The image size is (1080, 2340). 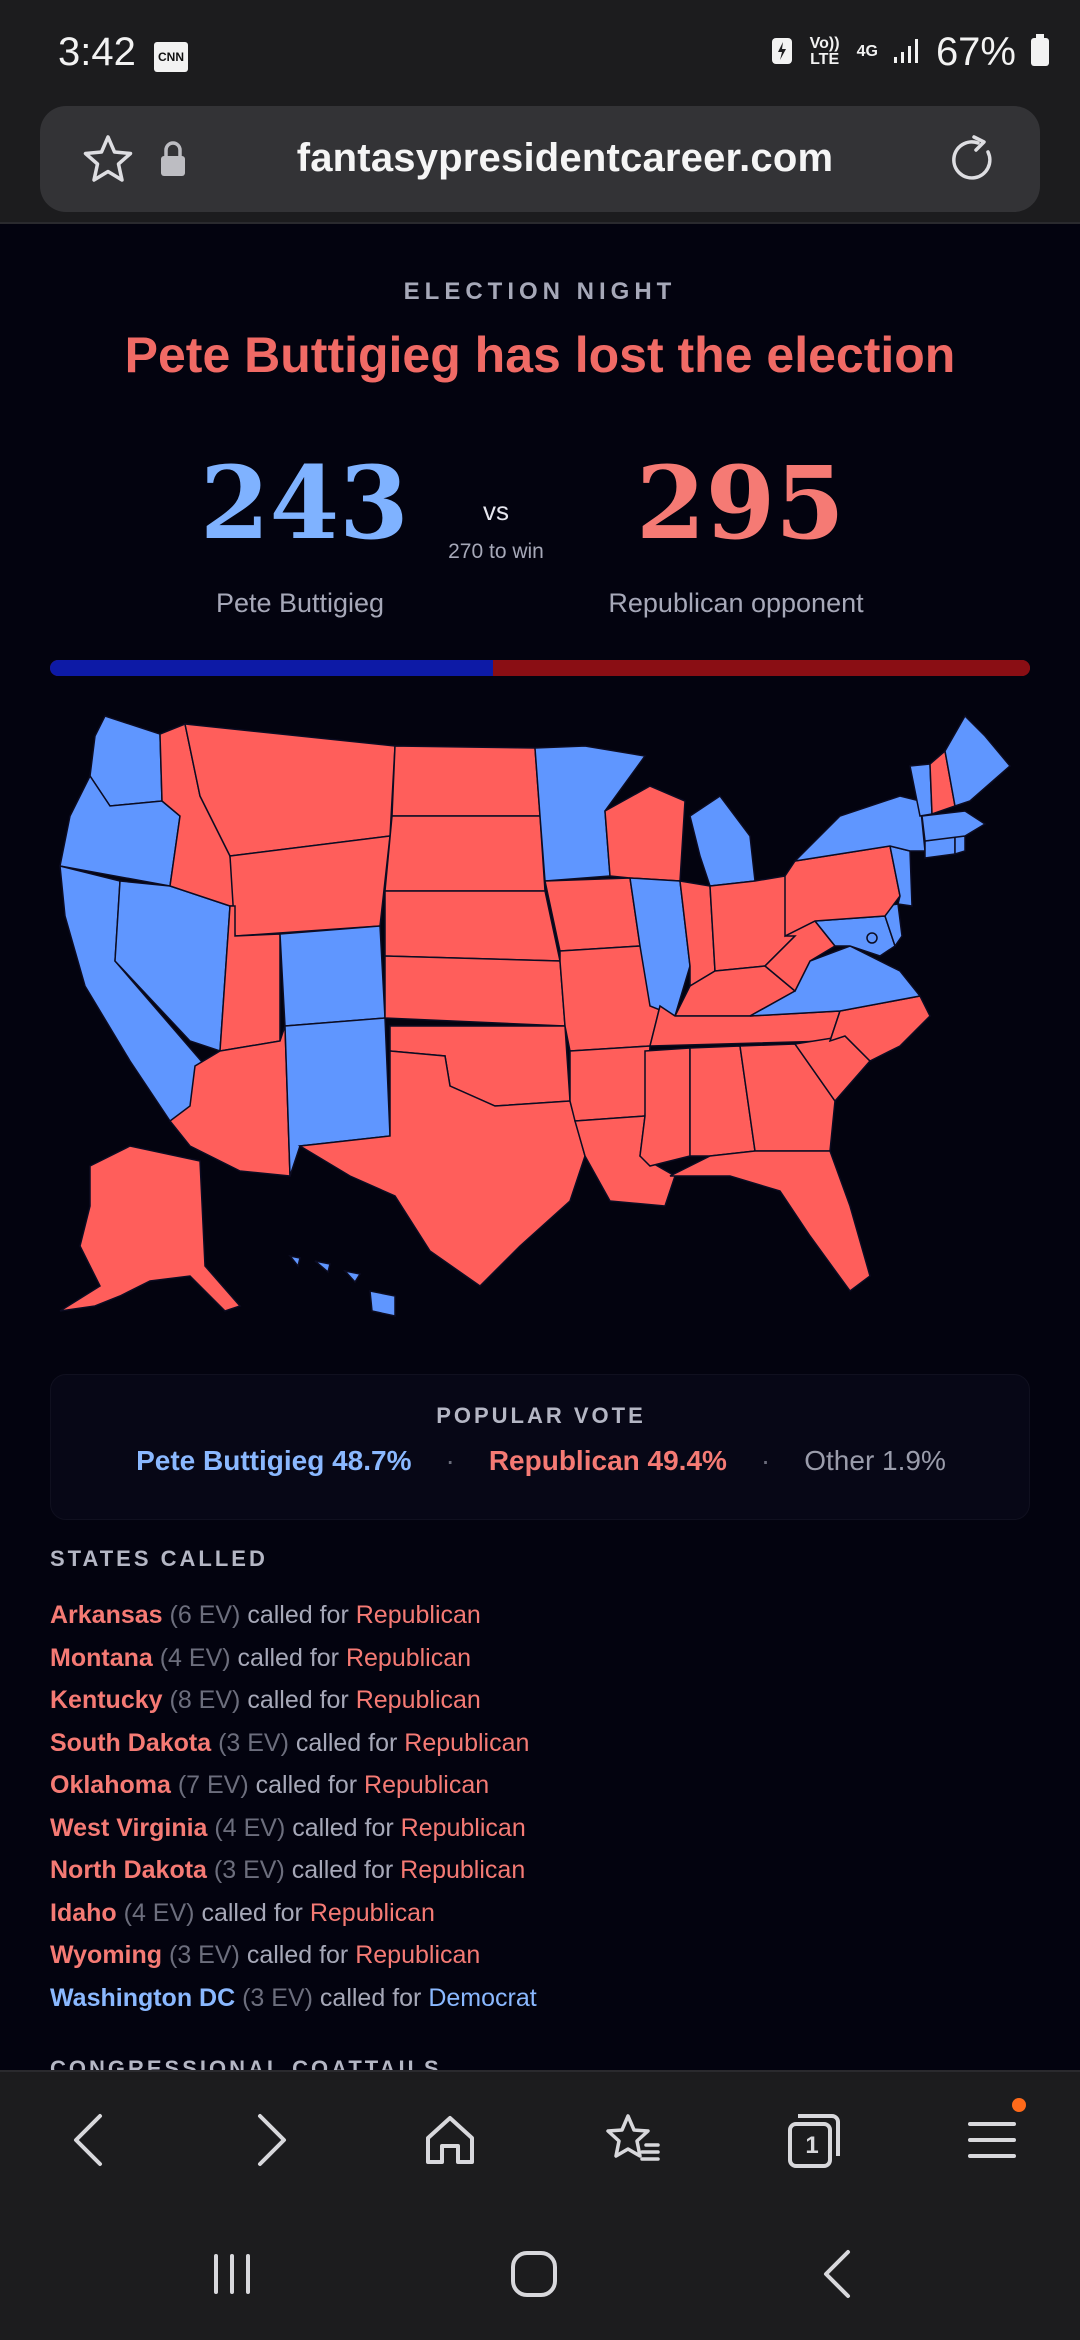 I want to click on state-ev: (8 EV), so click(x=205, y=1700).